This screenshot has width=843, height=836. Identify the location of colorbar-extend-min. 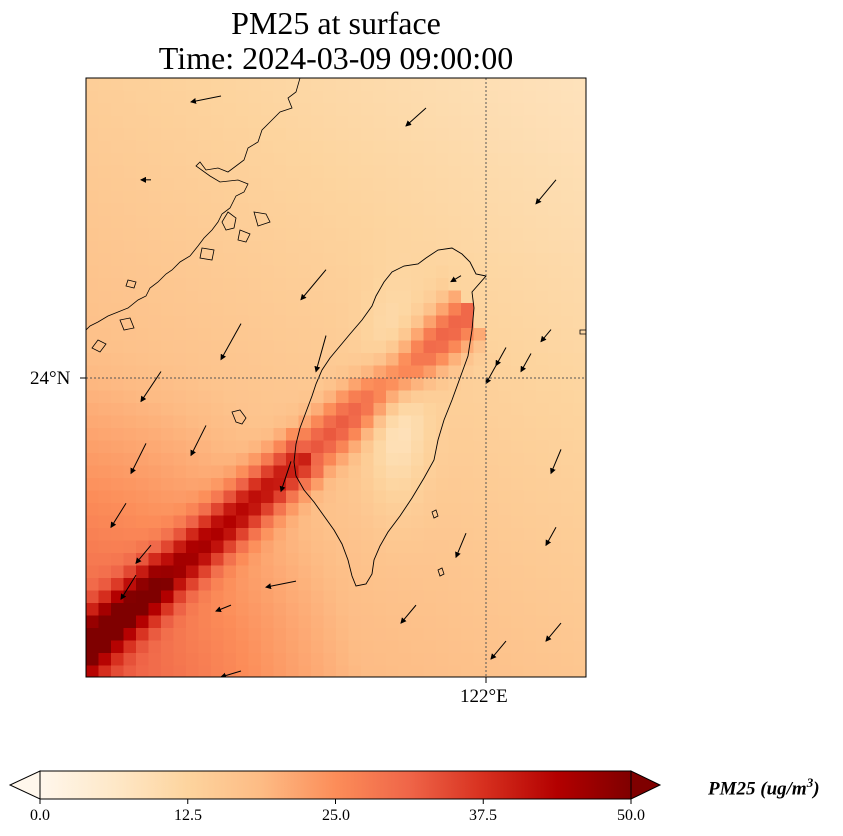
(24, 785).